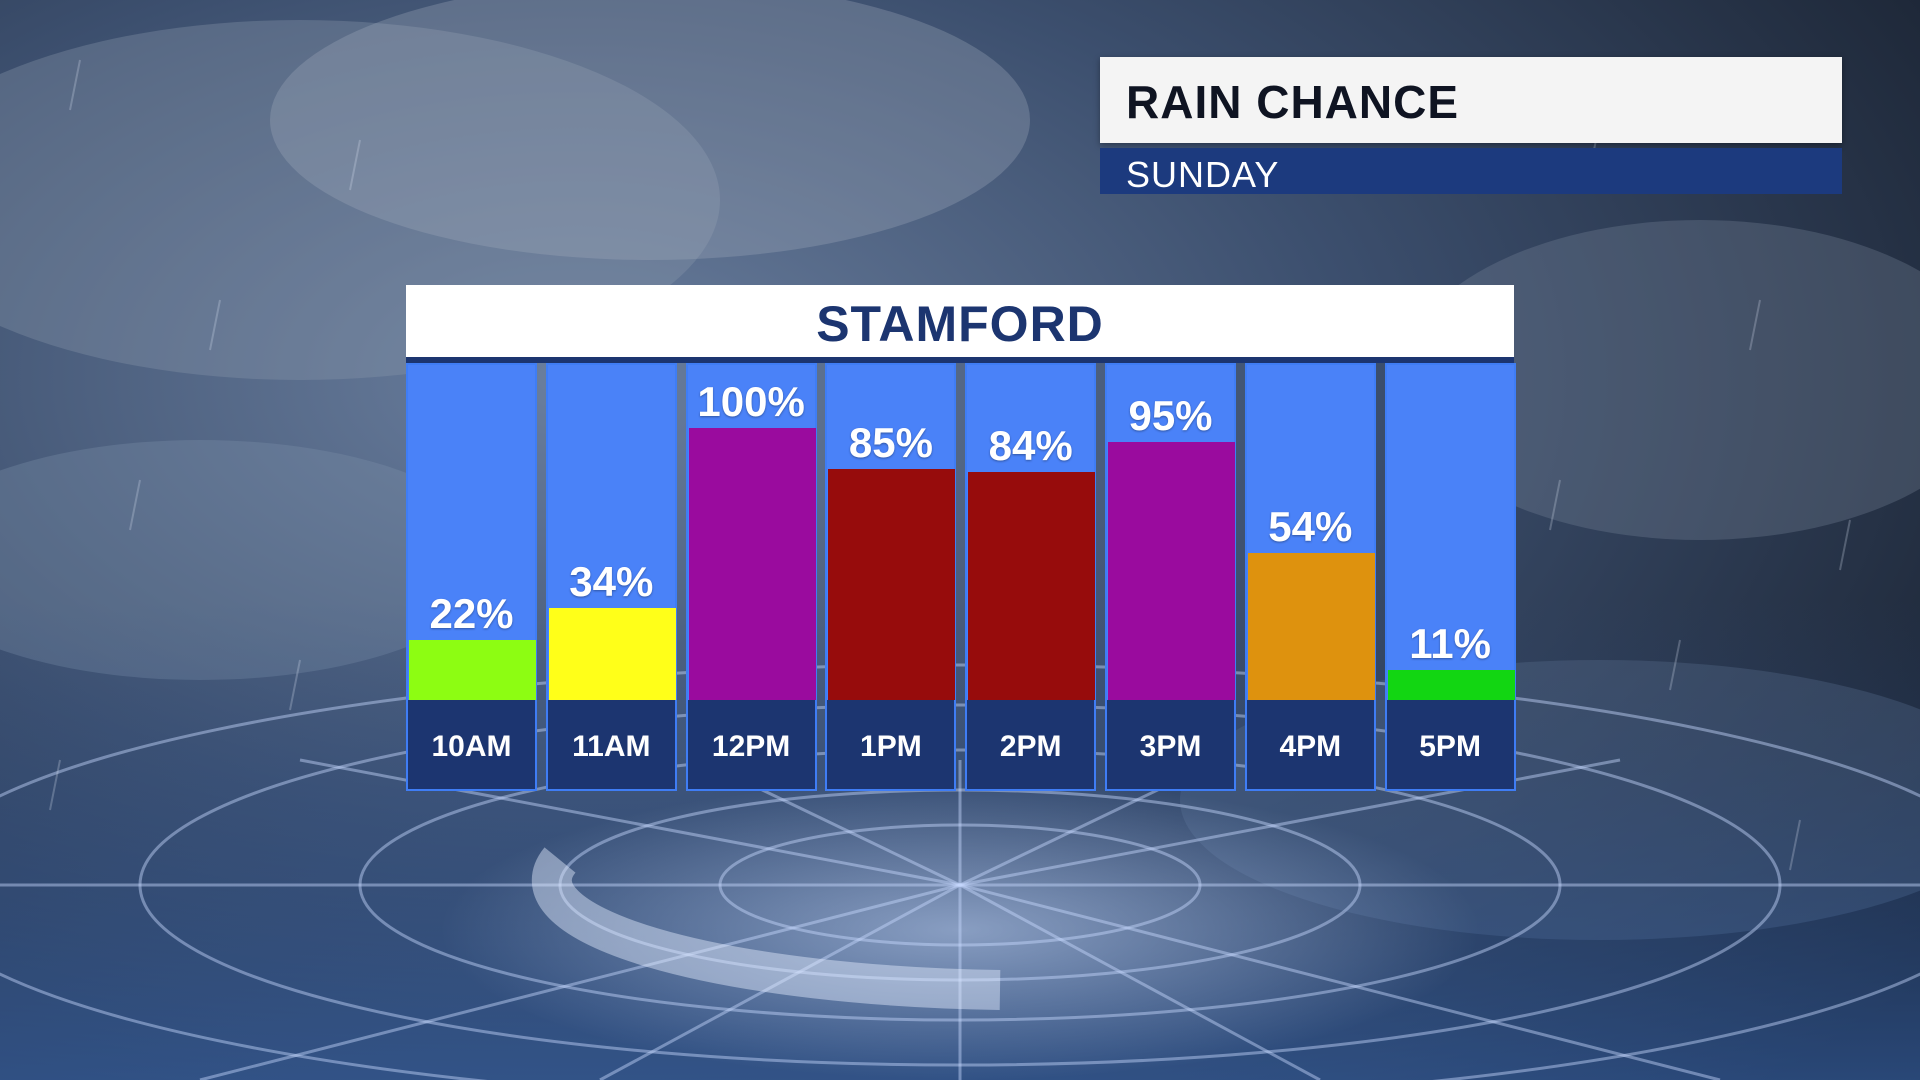 The height and width of the screenshot is (1080, 1920). What do you see at coordinates (611, 581) in the screenshot?
I see `bar-value-label: 34%` at bounding box center [611, 581].